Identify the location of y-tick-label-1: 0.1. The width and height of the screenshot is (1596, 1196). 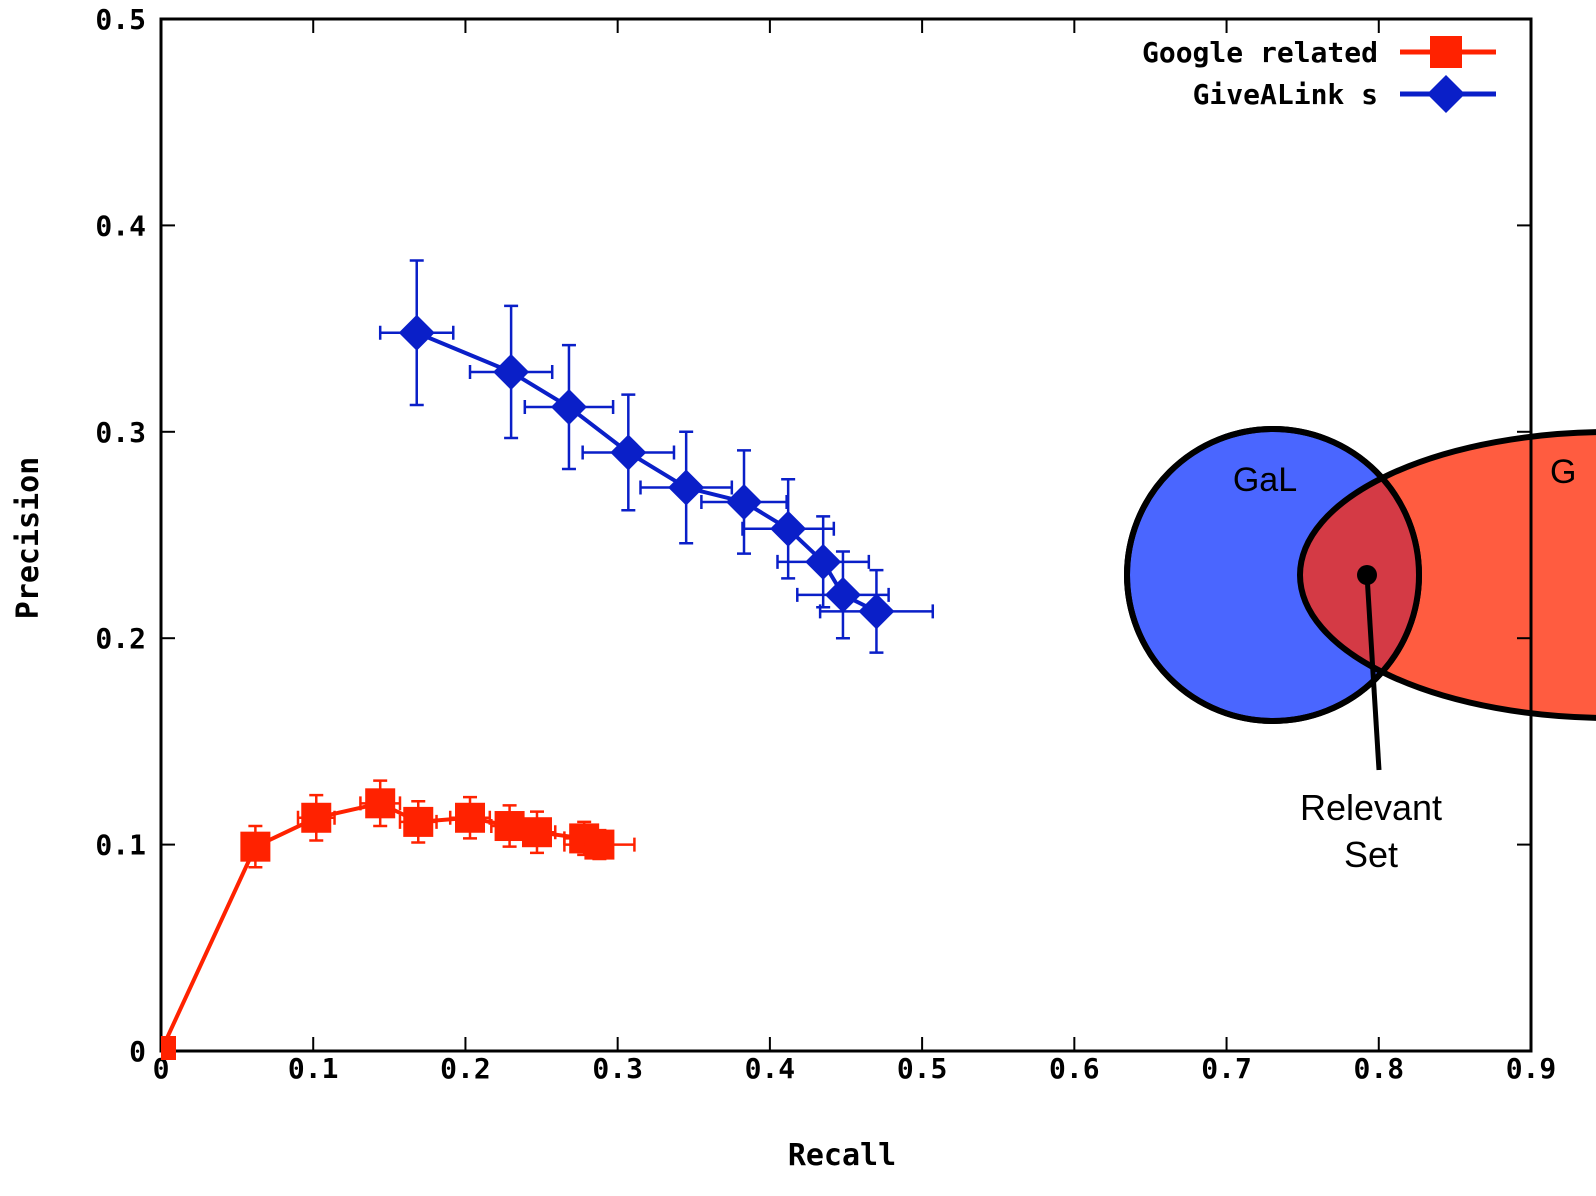
(120, 845).